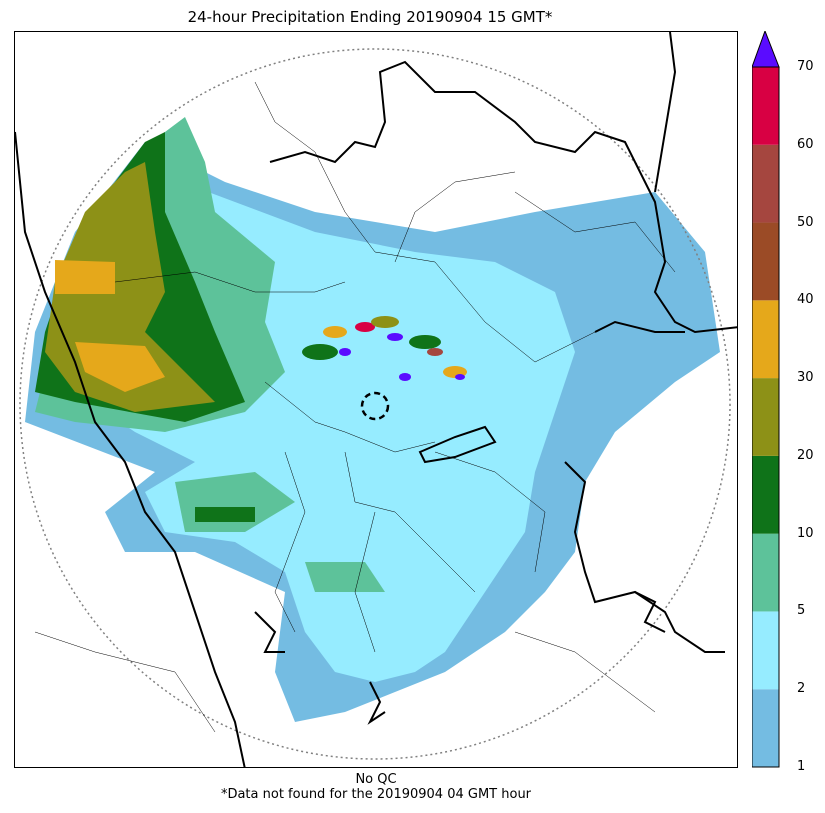 This screenshot has height=813, width=825. I want to click on colorbar-tick-label: 70, so click(805, 66).